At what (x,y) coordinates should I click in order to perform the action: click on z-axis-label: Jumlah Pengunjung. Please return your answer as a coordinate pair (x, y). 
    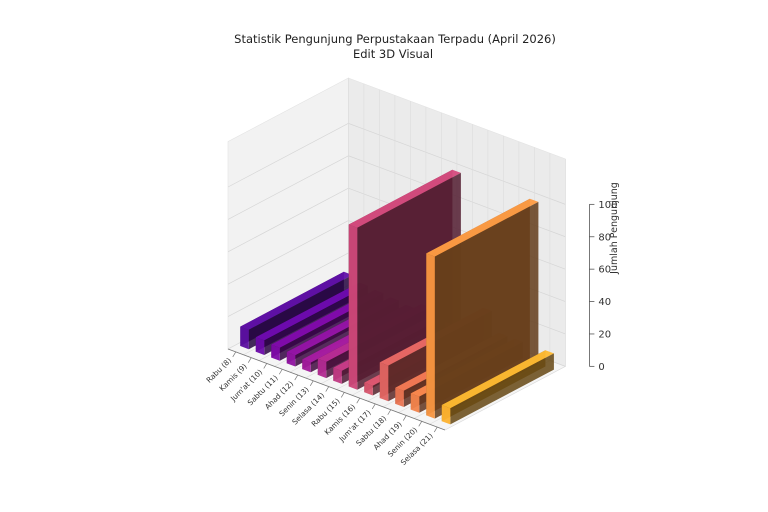
    Looking at the image, I should click on (614, 228).